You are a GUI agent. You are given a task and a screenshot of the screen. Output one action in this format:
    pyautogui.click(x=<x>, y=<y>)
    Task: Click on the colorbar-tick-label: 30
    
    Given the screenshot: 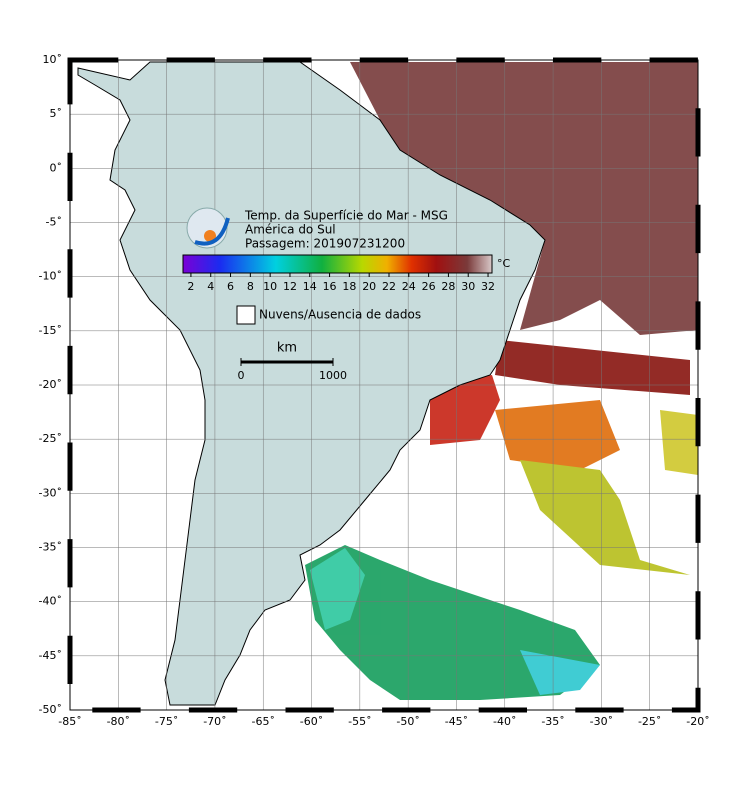 What is the action you would take?
    pyautogui.click(x=468, y=286)
    